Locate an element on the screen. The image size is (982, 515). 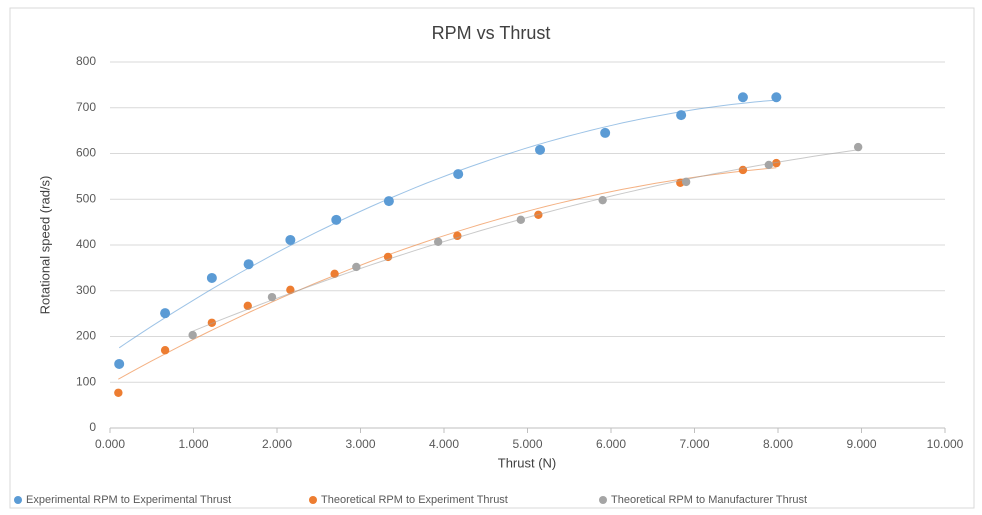
x-tick-label: 2.000 is located at coordinates (277, 444).